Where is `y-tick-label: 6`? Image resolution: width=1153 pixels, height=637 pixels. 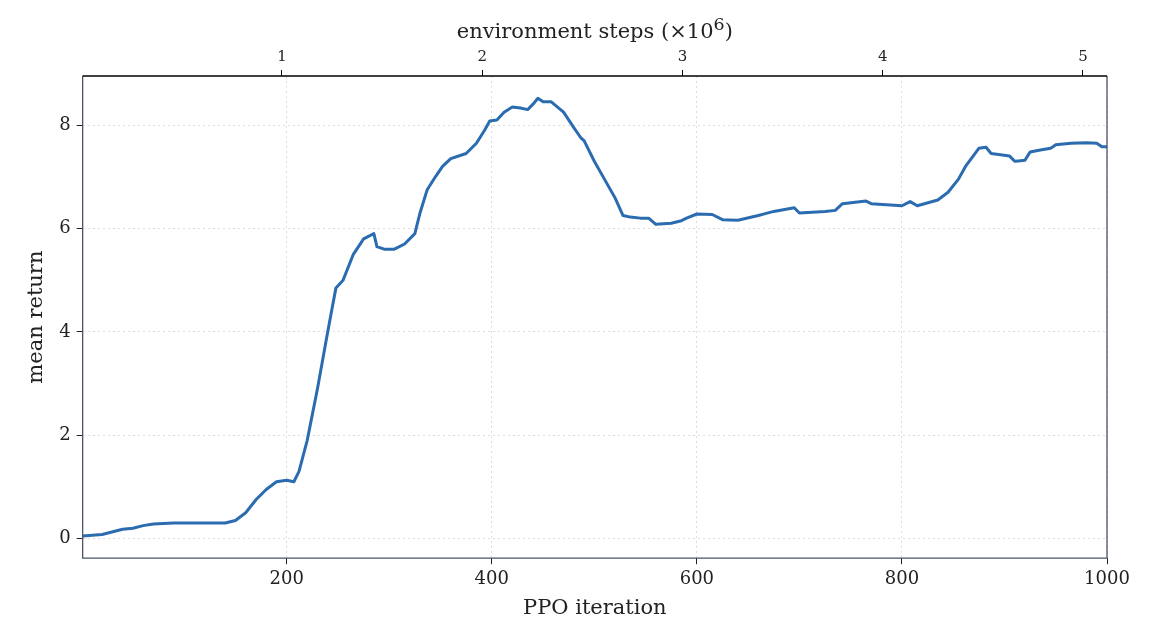 y-tick-label: 6 is located at coordinates (65, 227).